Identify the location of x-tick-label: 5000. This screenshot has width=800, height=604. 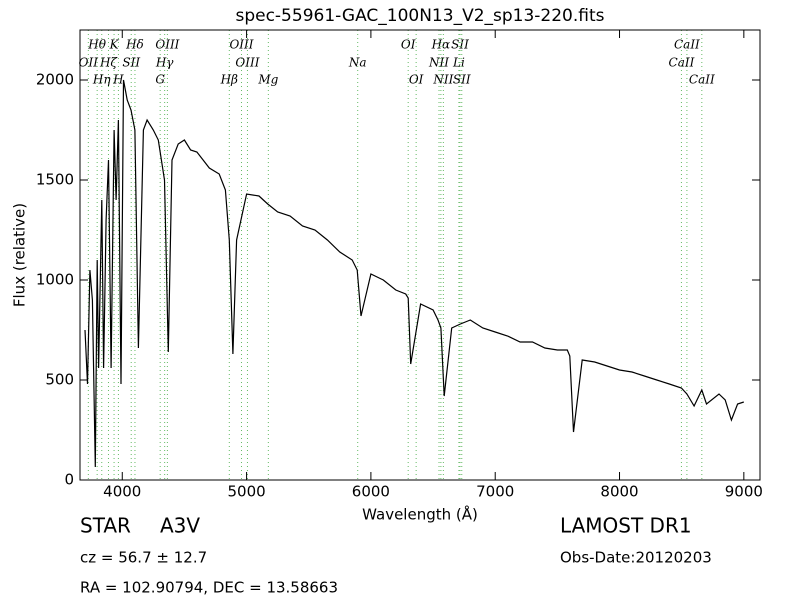
(246, 492).